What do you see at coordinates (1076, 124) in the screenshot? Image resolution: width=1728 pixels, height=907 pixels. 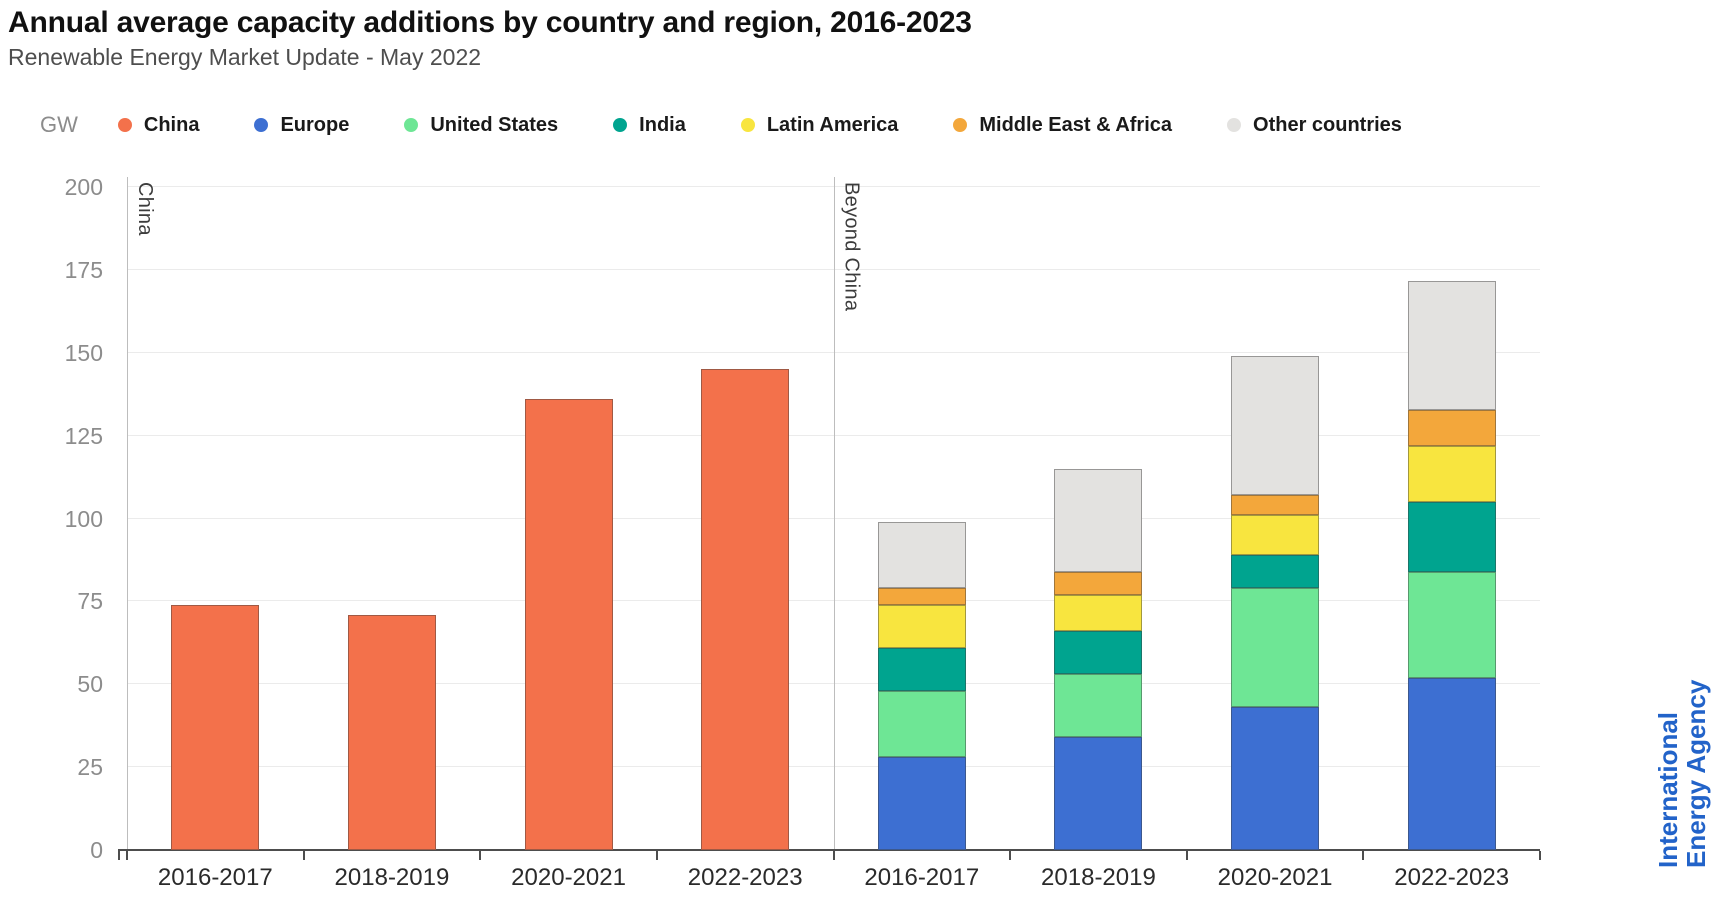 I see `legend-item-label: Middle East & Africa` at bounding box center [1076, 124].